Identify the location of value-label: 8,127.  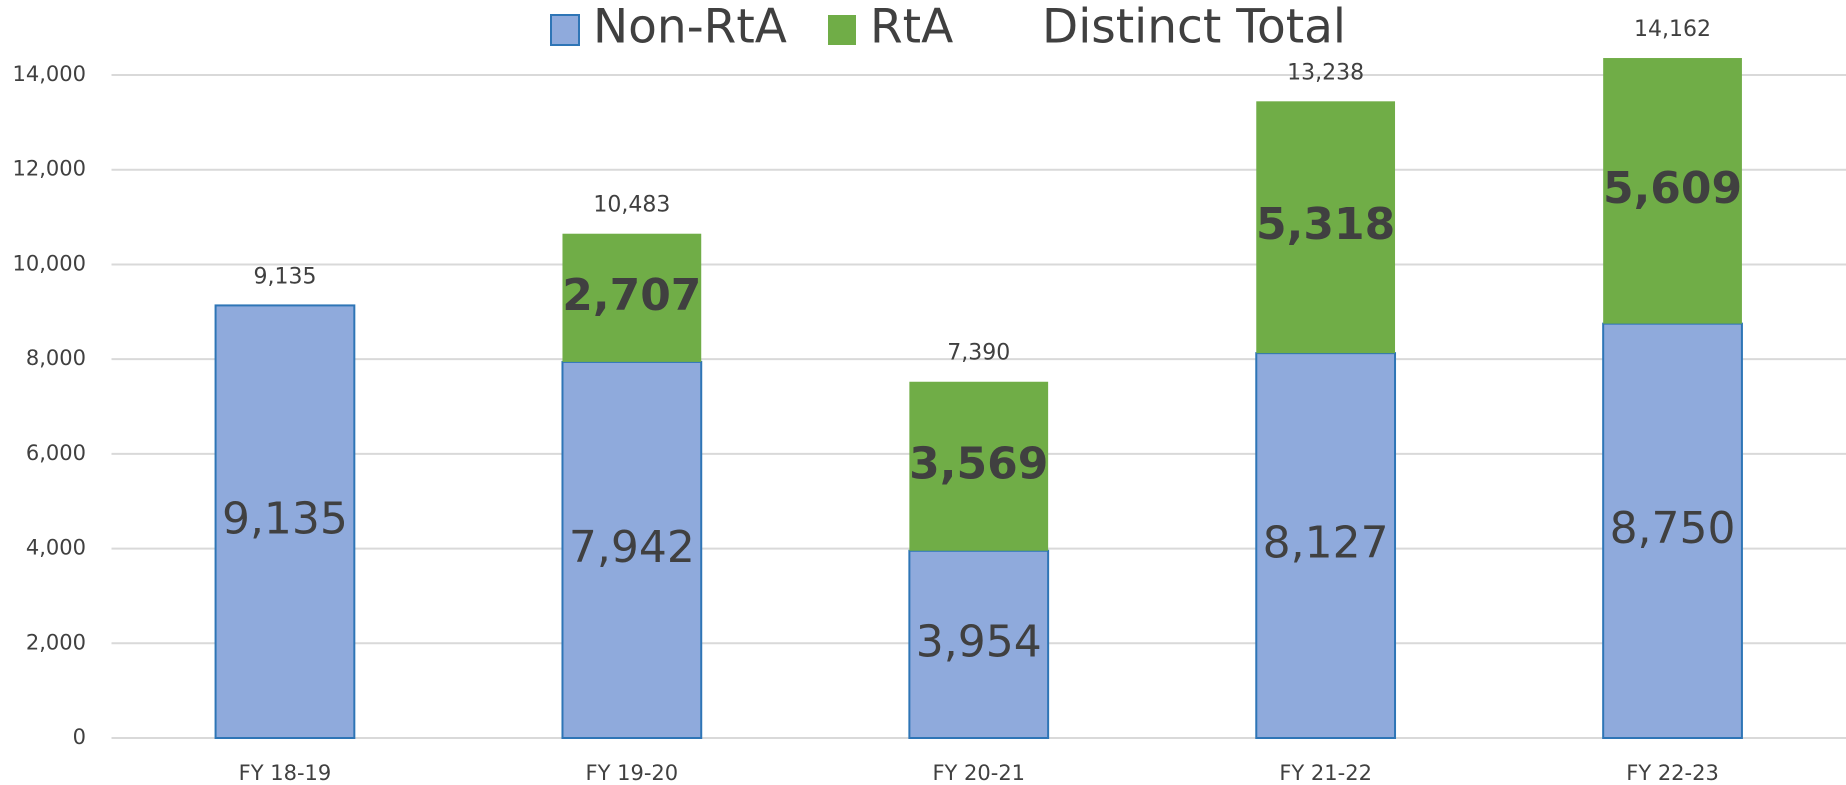
(1326, 543).